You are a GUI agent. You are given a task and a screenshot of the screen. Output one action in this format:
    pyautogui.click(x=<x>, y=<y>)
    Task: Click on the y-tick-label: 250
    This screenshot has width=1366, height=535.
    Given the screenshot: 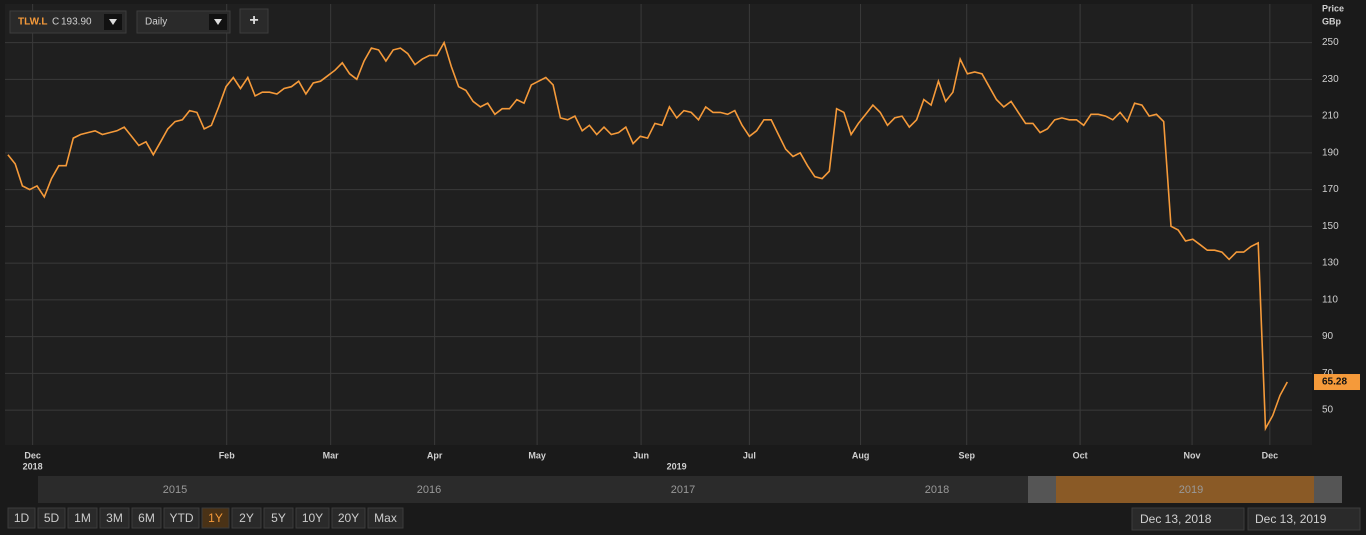 What is the action you would take?
    pyautogui.click(x=1330, y=42)
    